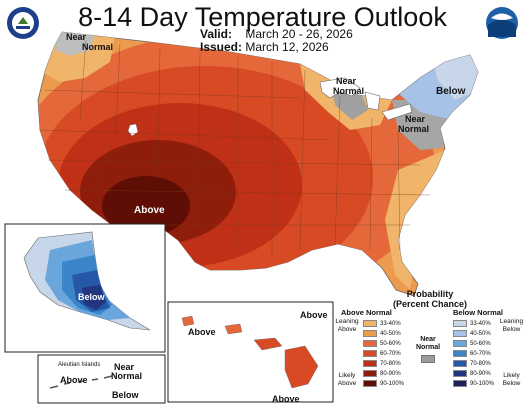  I want to click on issued-row: Issued: March 12, 2026, so click(264, 47).